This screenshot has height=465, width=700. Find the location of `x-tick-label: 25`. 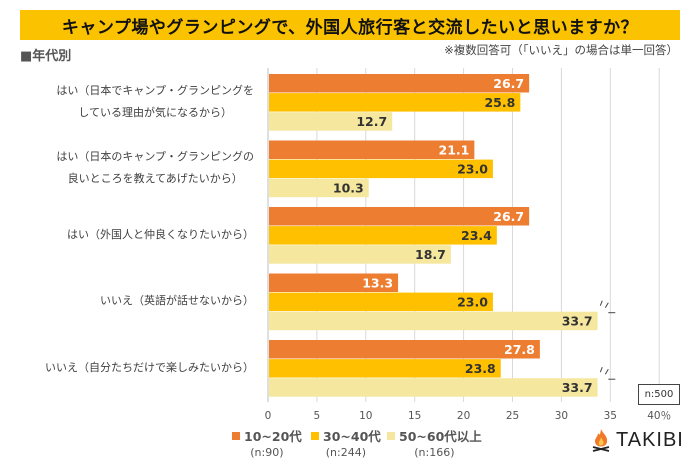

x-tick-label: 25 is located at coordinates (512, 416).